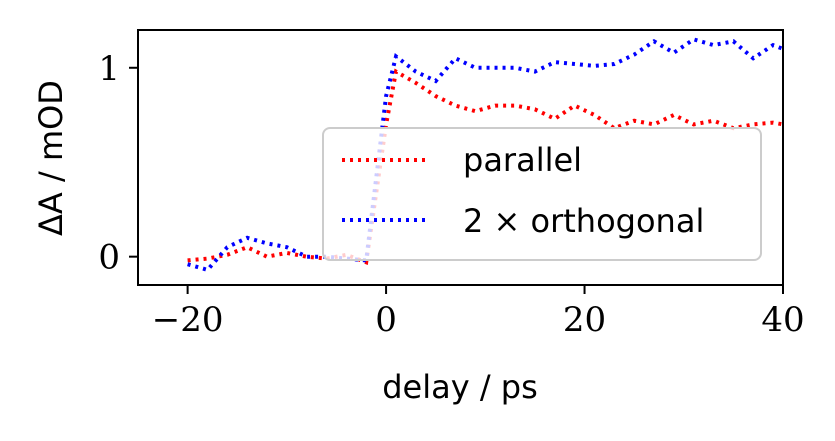  What do you see at coordinates (460, 387) in the screenshot?
I see `x-axis-label: delay / ps` at bounding box center [460, 387].